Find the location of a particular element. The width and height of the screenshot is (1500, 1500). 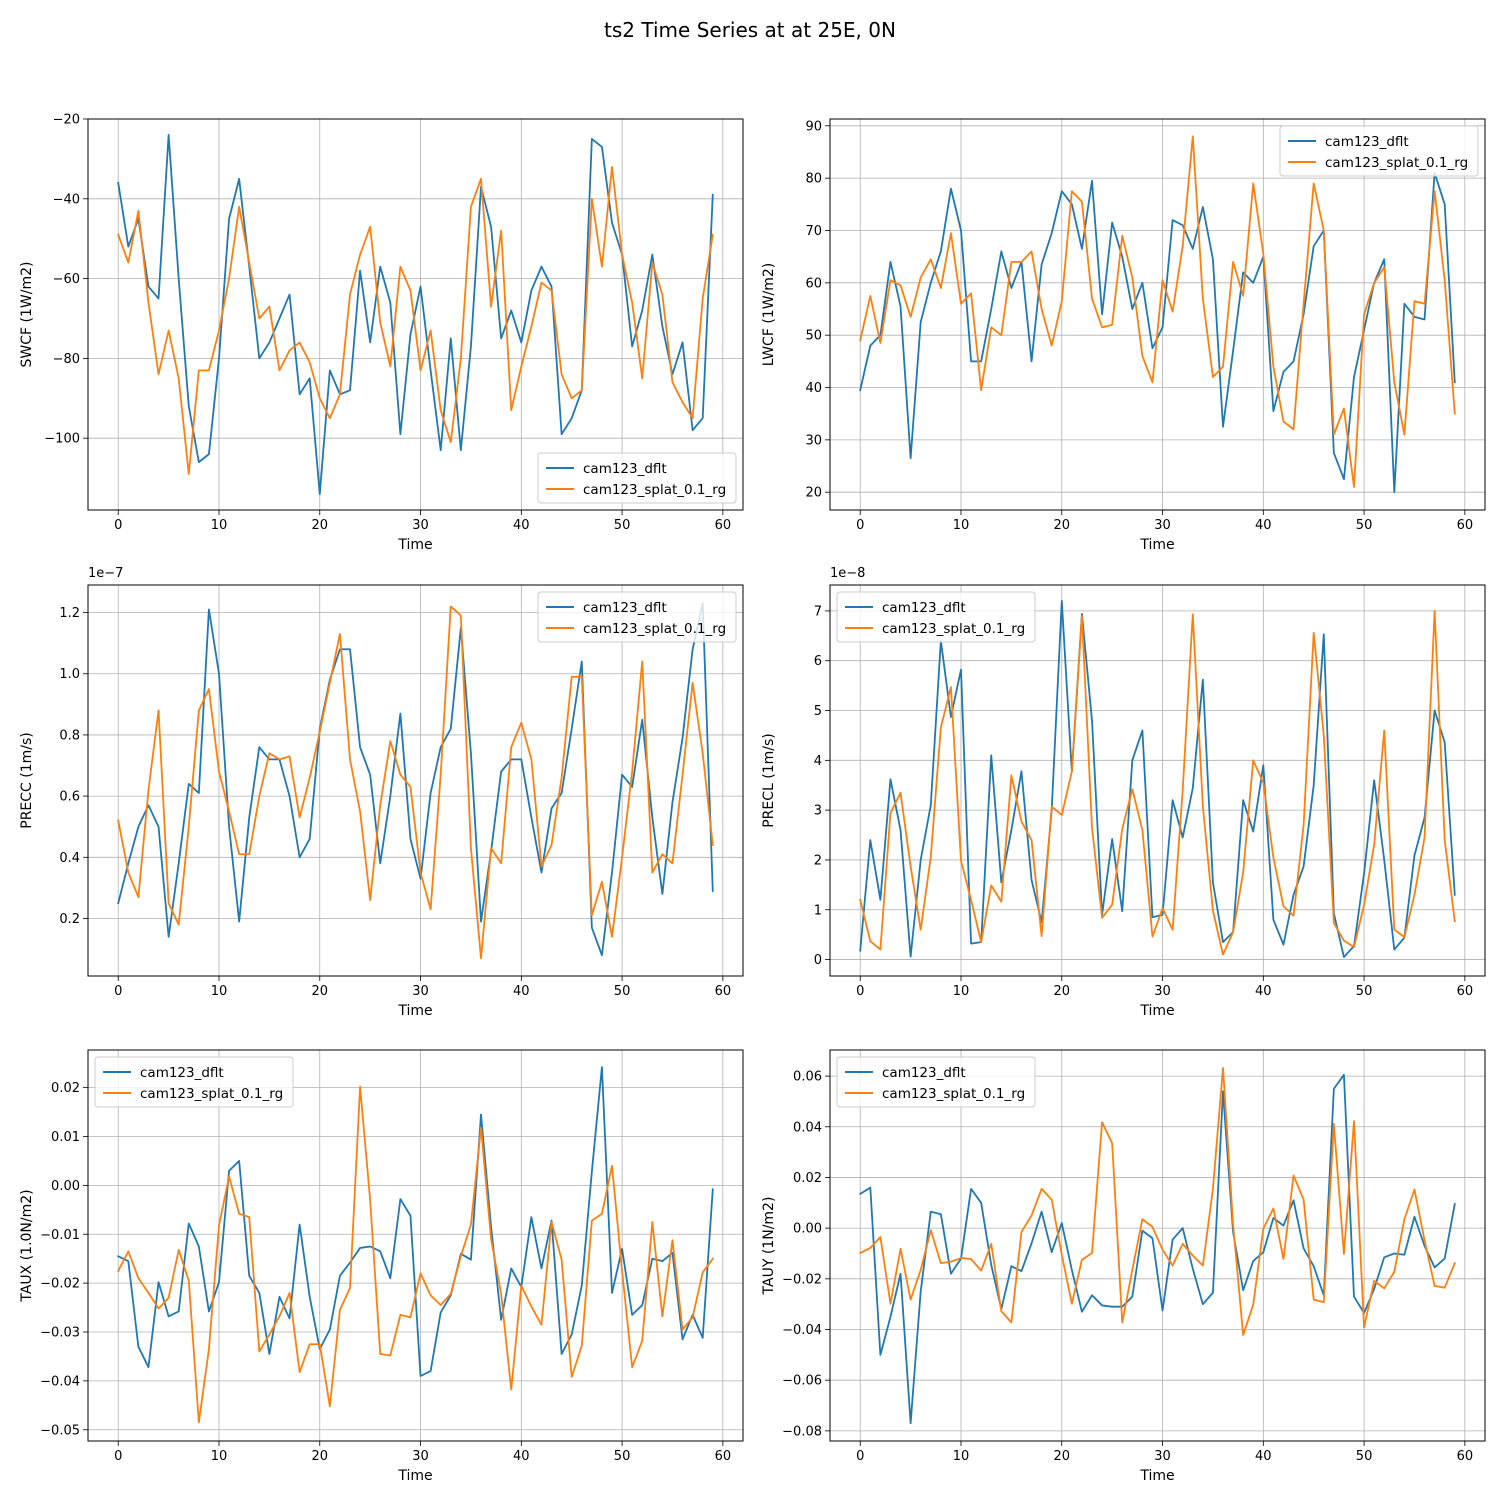

y-tick-label: −0.01 is located at coordinates (60, 1235).